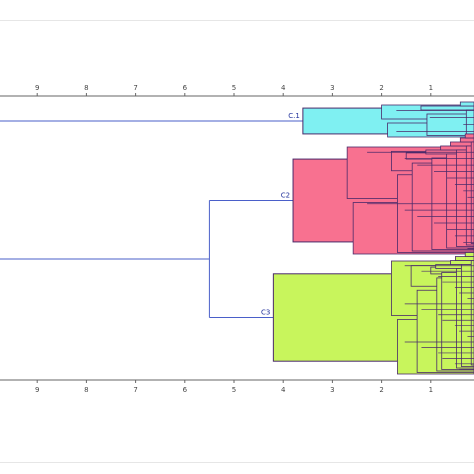  Describe the element at coordinates (332, 88) in the screenshot. I see `top-axis-tick-label: 3` at that location.